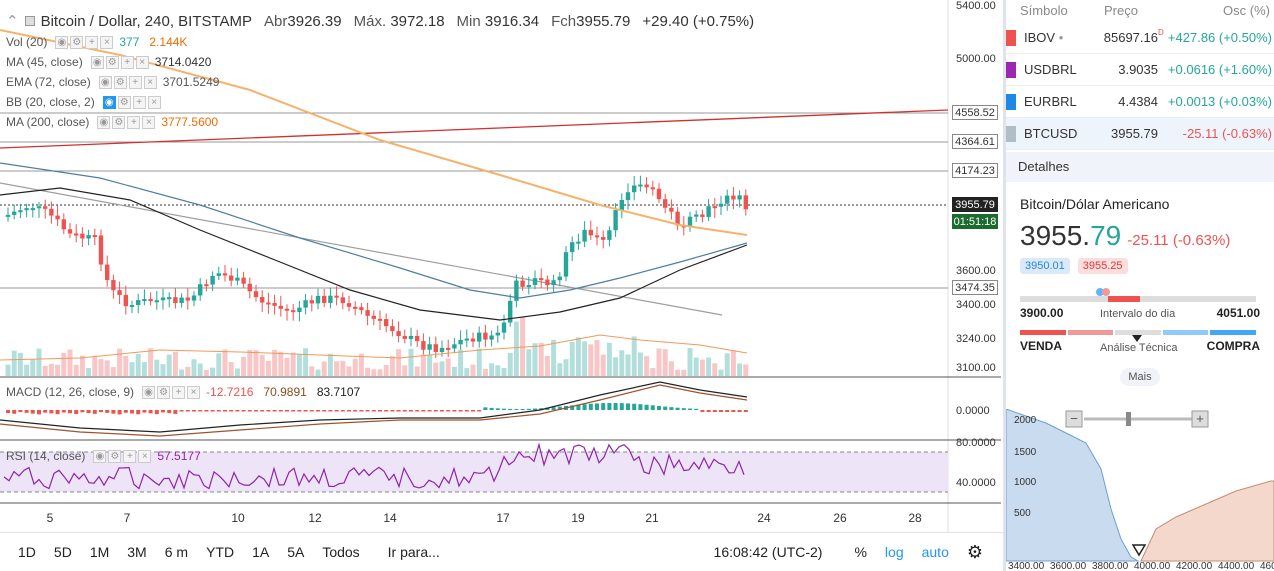 The height and width of the screenshot is (571, 1274). I want to click on range-1d: 1D, so click(27, 552).